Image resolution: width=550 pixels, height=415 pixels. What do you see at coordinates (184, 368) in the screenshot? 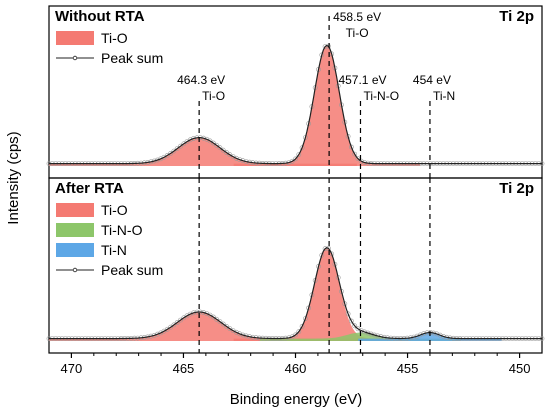
I see `x-tick-label: 465` at bounding box center [184, 368].